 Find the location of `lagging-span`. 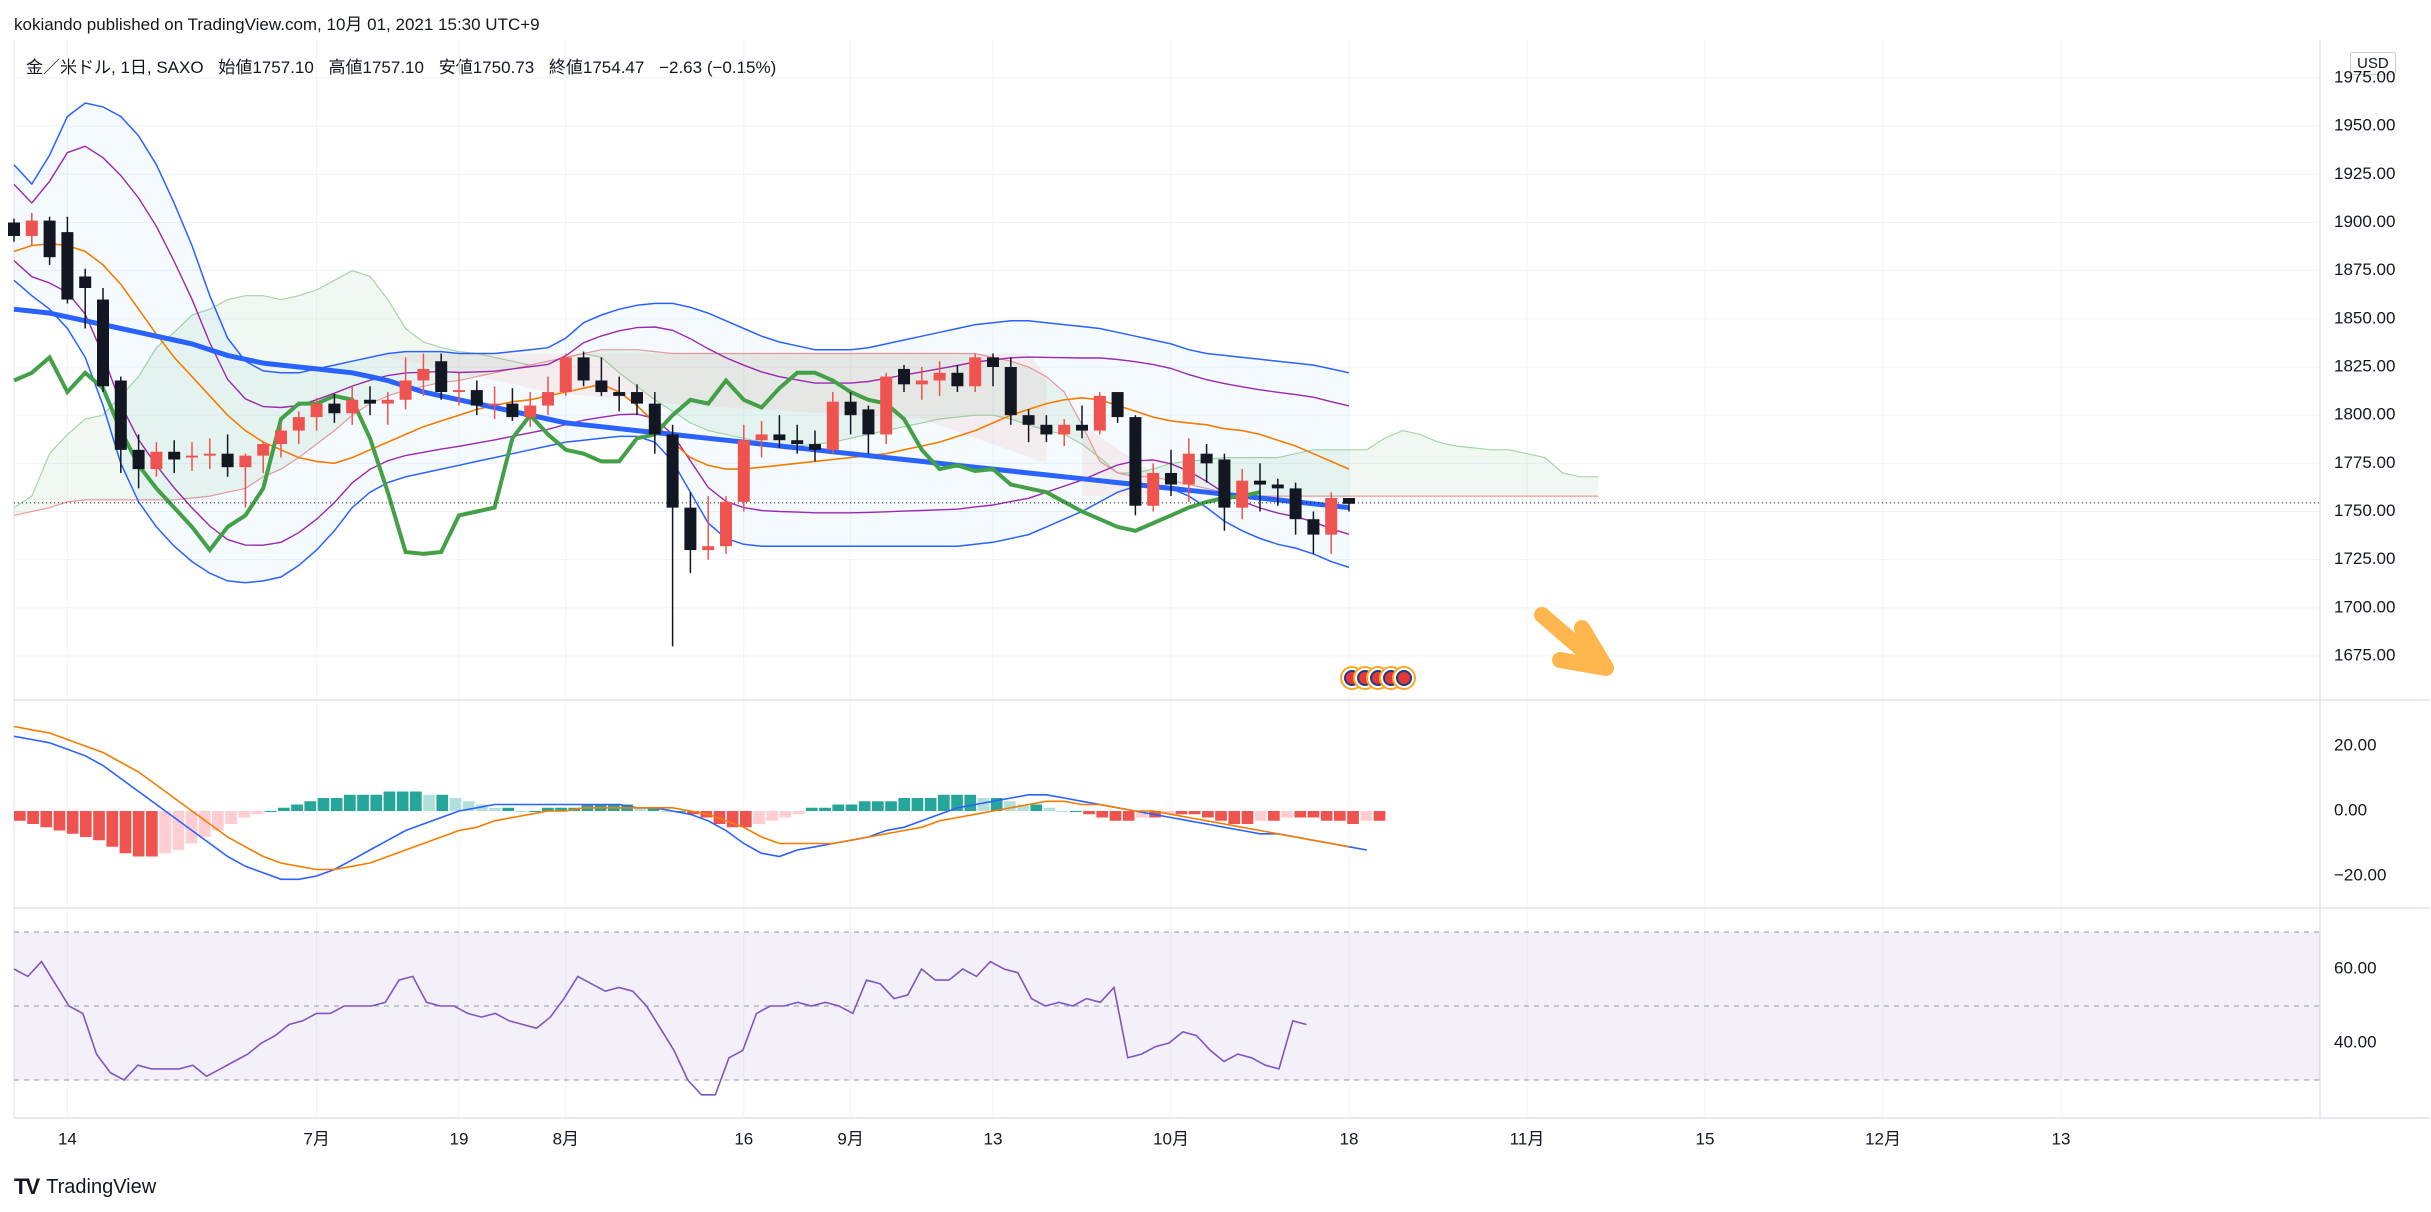

lagging-span is located at coordinates (637, 455).